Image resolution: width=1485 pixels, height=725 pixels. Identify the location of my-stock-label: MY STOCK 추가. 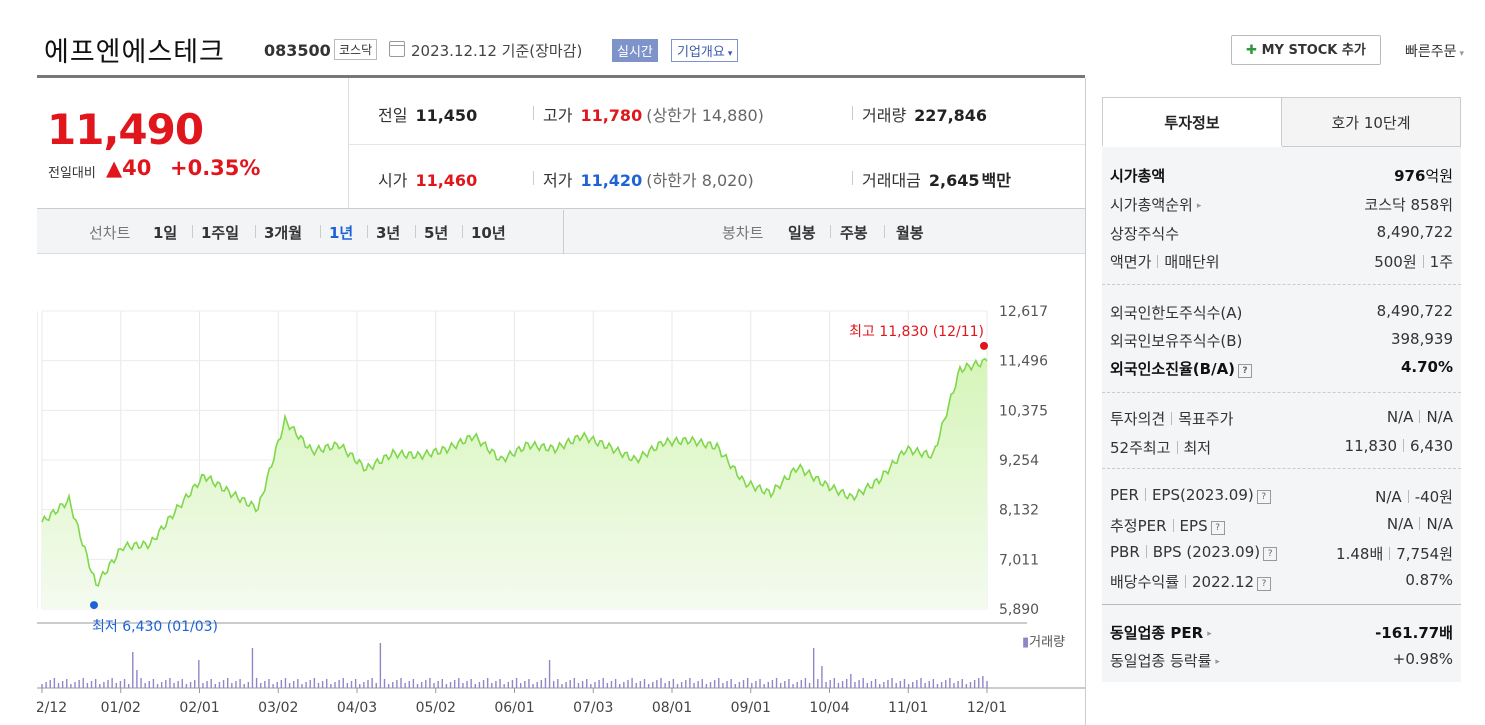
(1313, 50).